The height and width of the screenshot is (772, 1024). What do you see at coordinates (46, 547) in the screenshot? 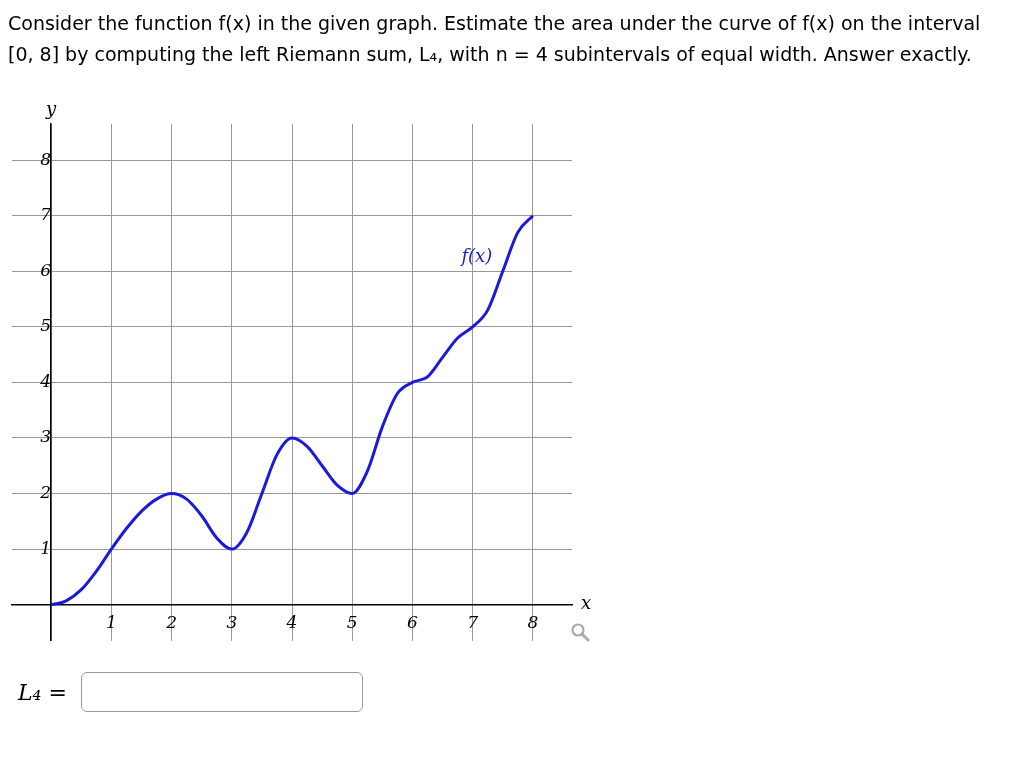
I see `y-tick-label: 1` at bounding box center [46, 547].